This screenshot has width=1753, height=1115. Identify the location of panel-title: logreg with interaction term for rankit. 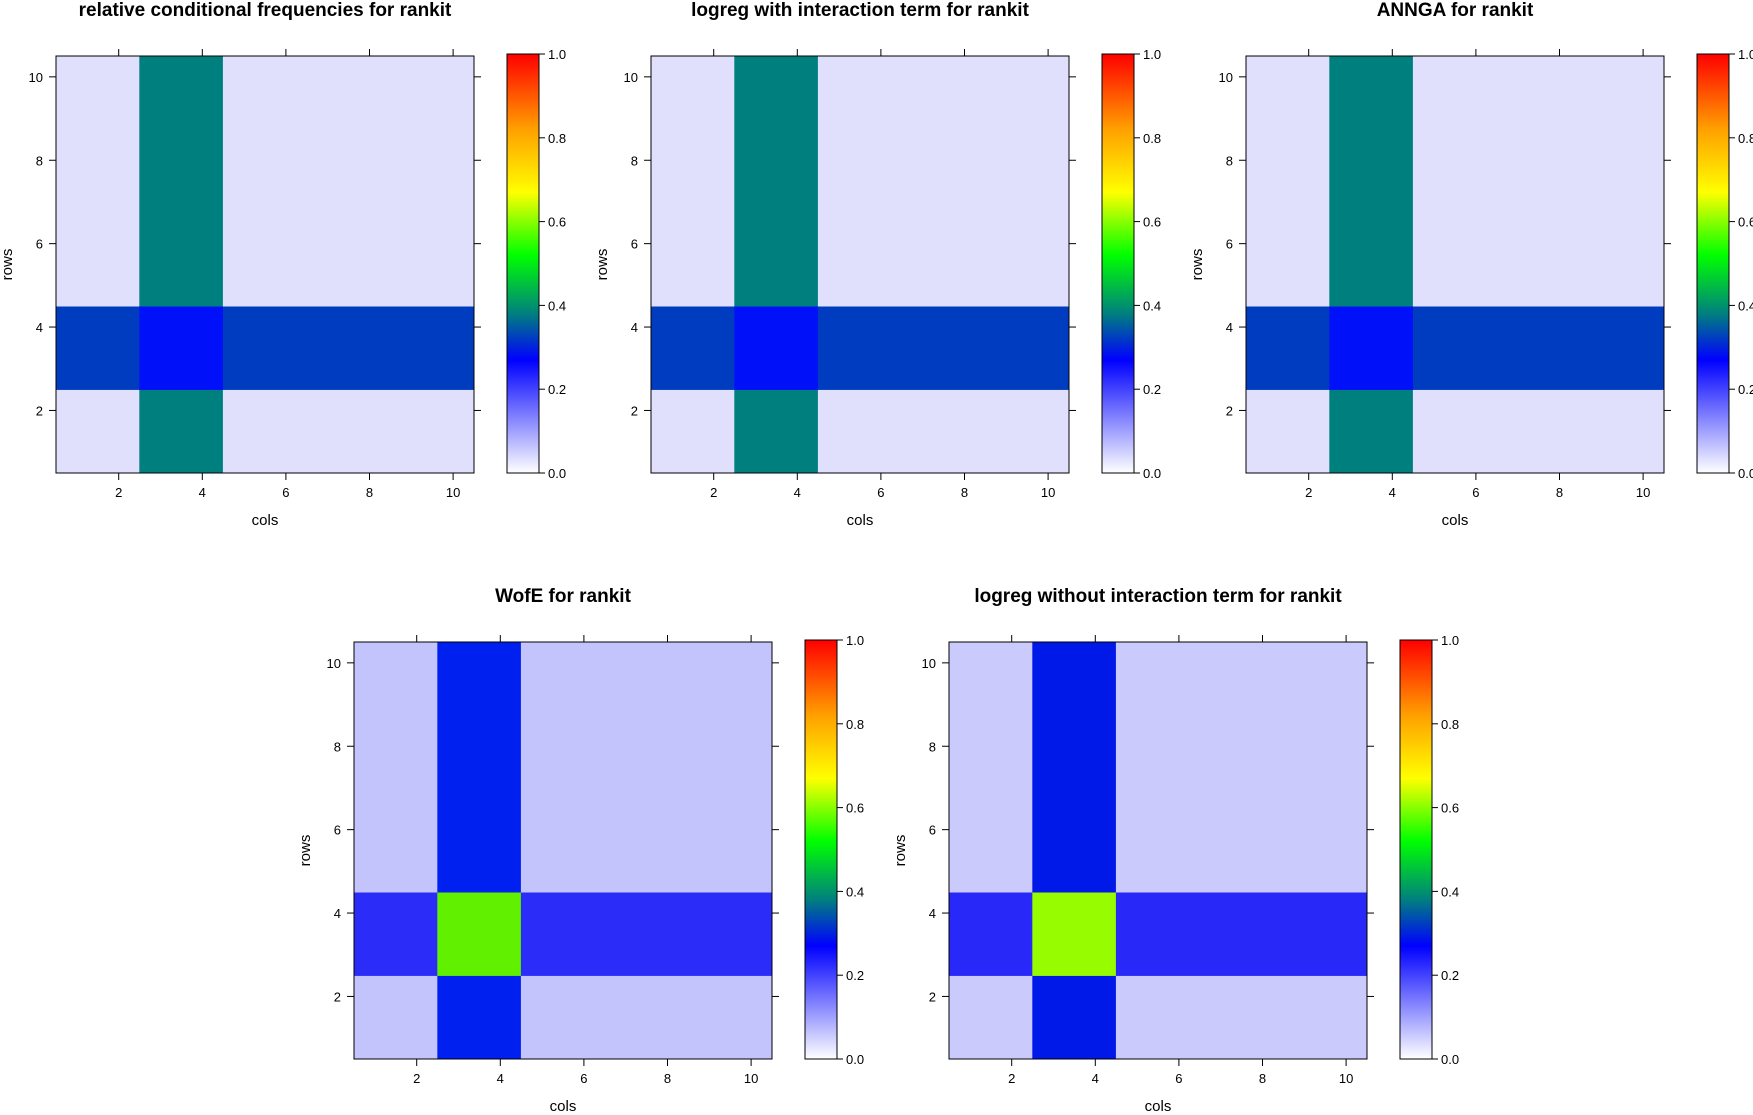
(860, 10).